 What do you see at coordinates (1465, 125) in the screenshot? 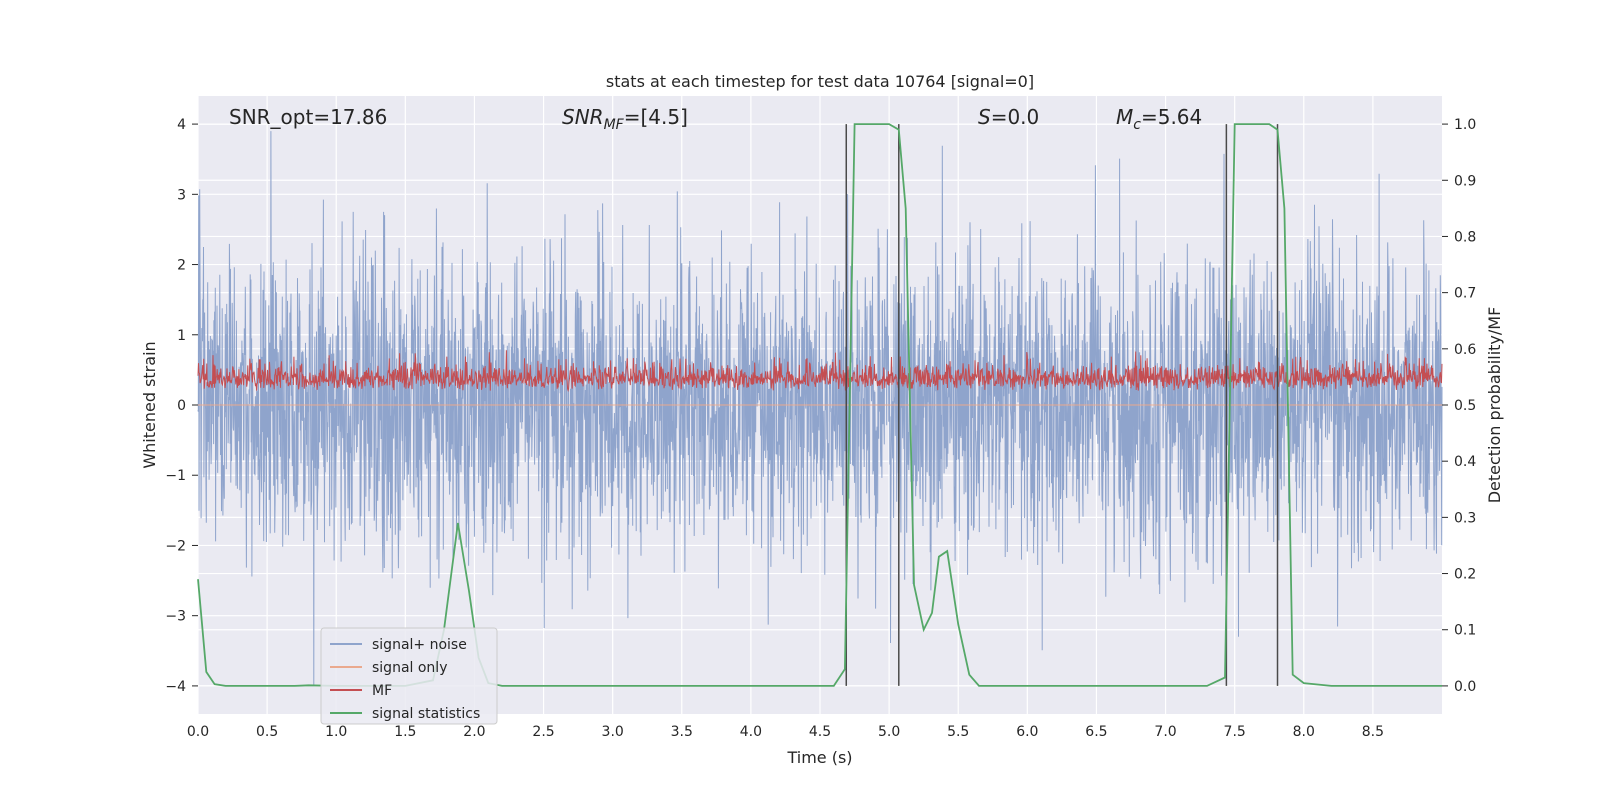
I see `y-right-tick-label: 1.0` at bounding box center [1465, 125].